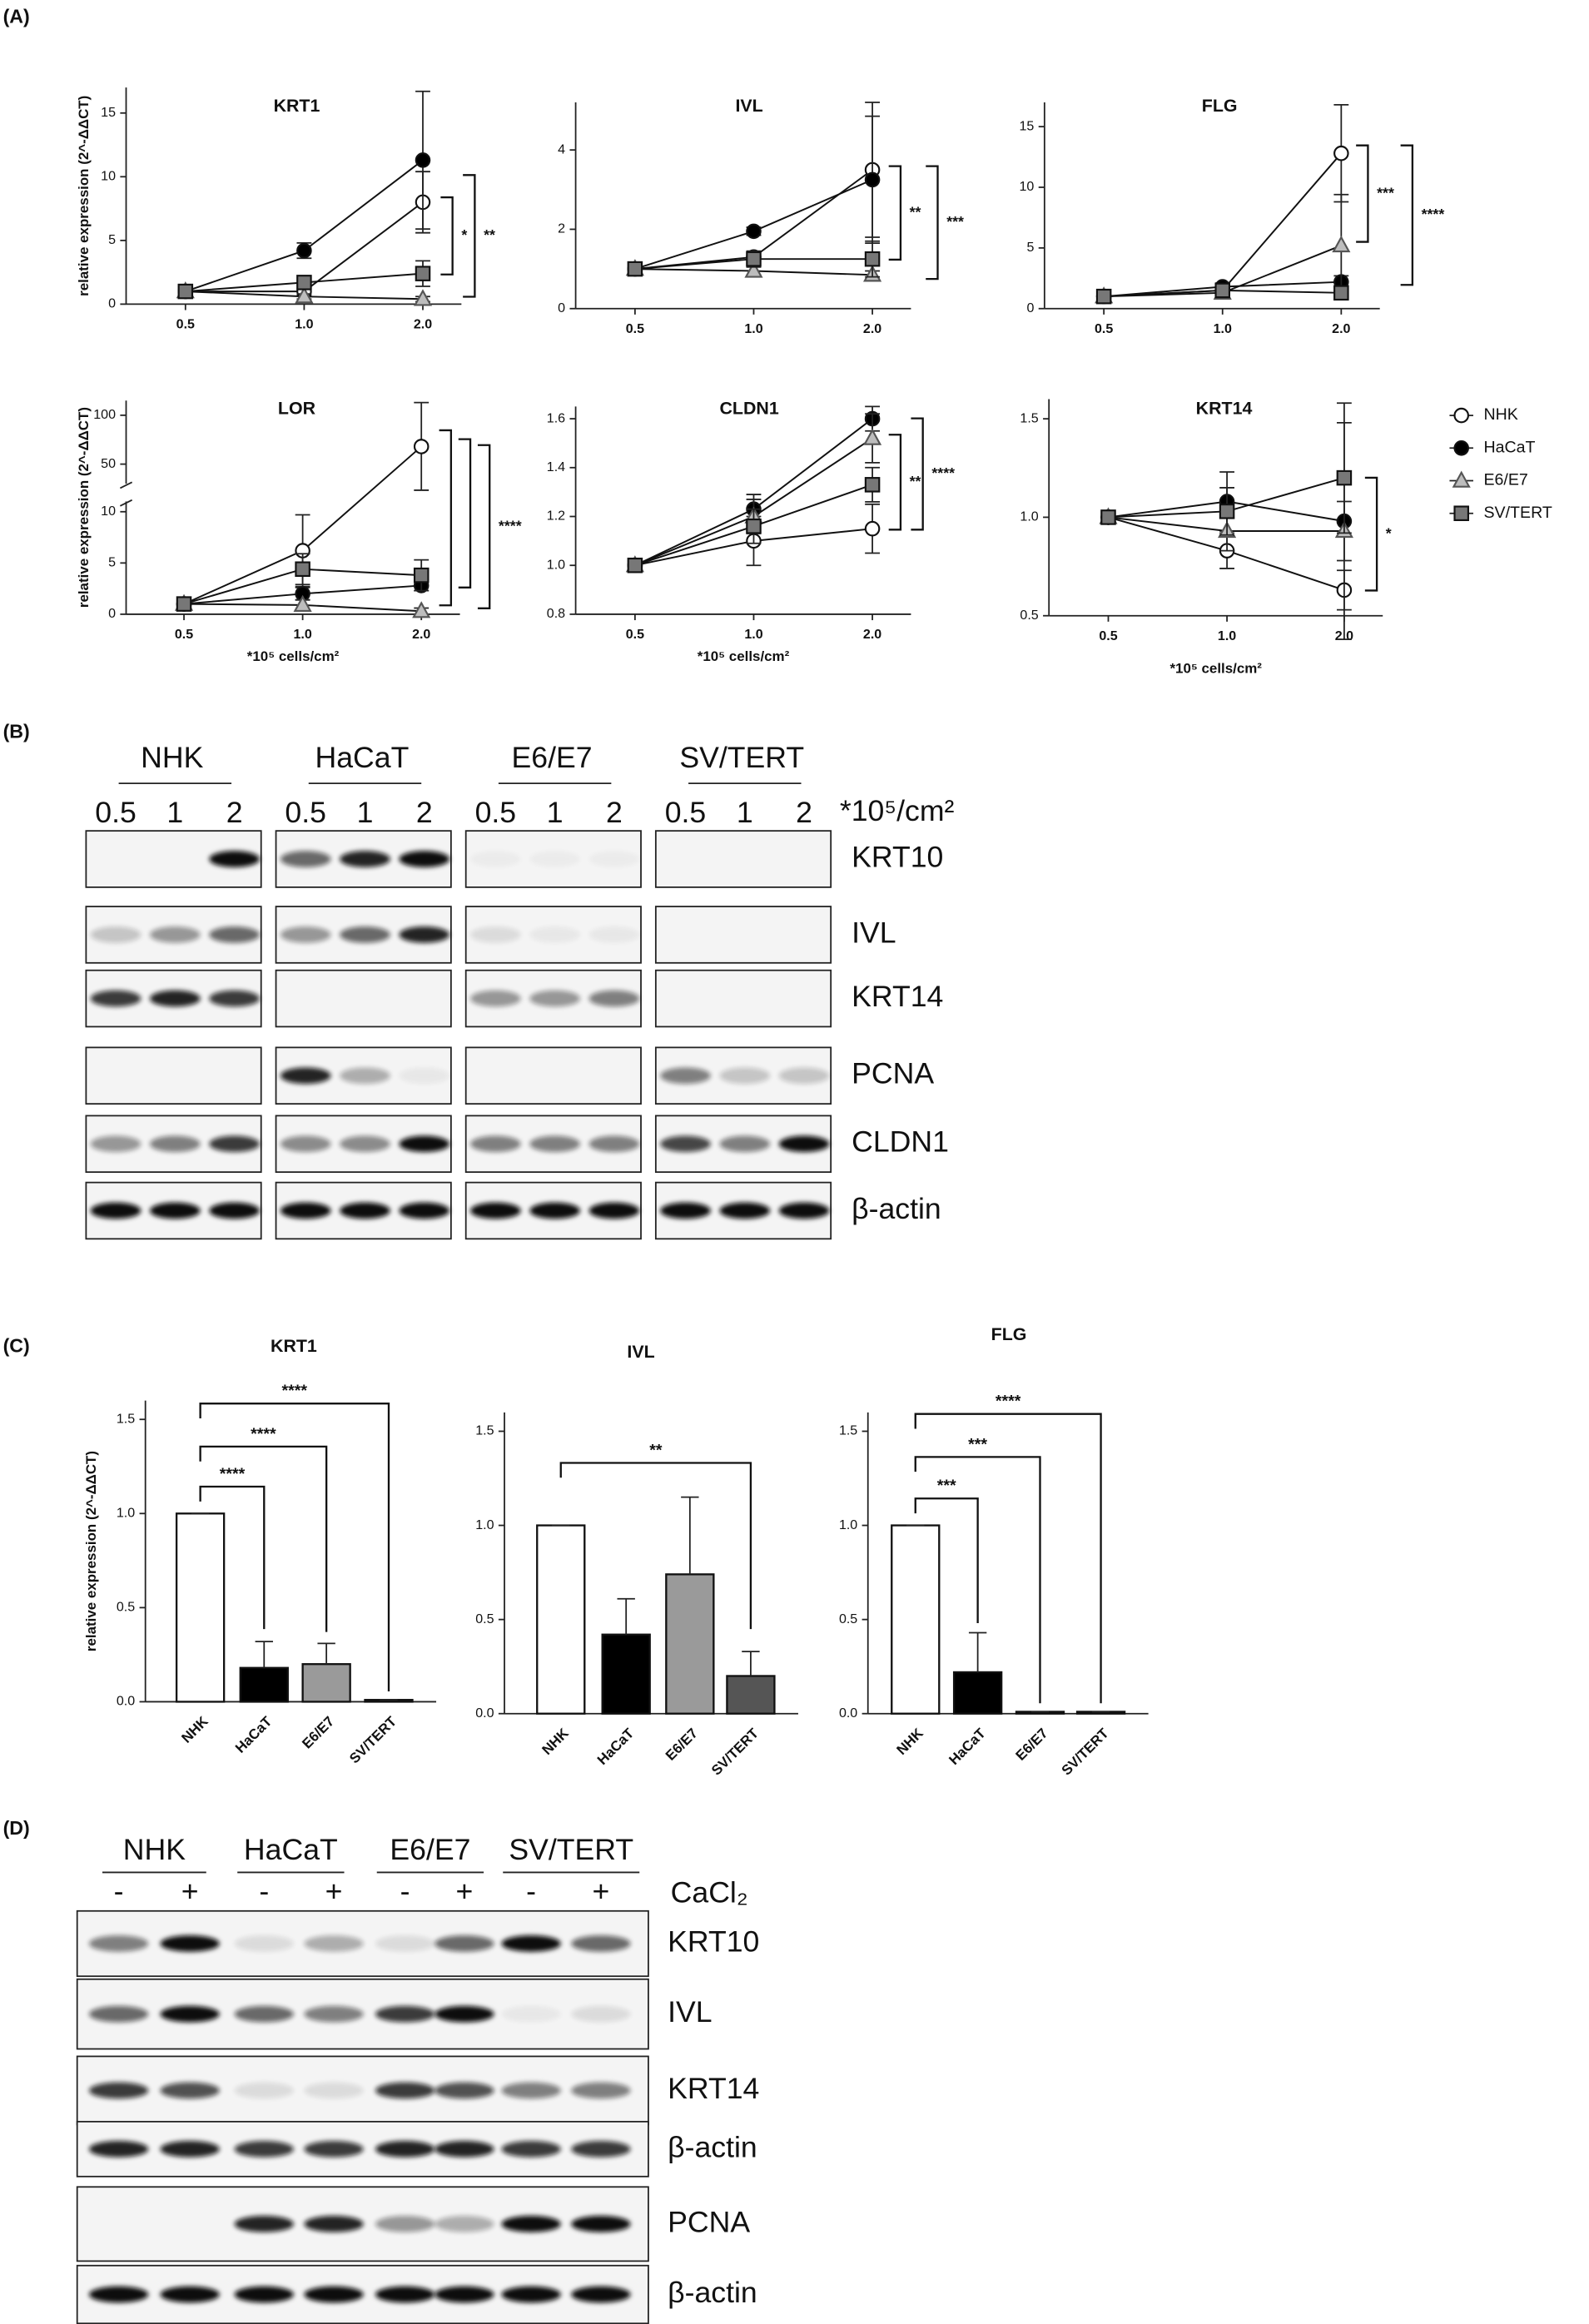  What do you see at coordinates (1220, 106) in the screenshot?
I see `chart-title: FLG` at bounding box center [1220, 106].